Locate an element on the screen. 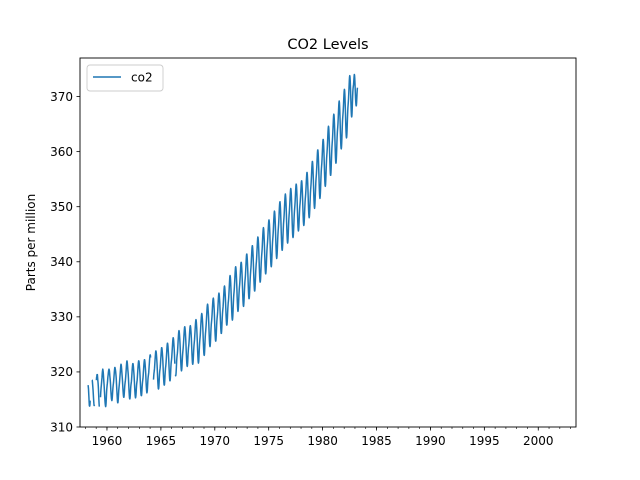  y-tick-label: 310 is located at coordinates (61, 427).